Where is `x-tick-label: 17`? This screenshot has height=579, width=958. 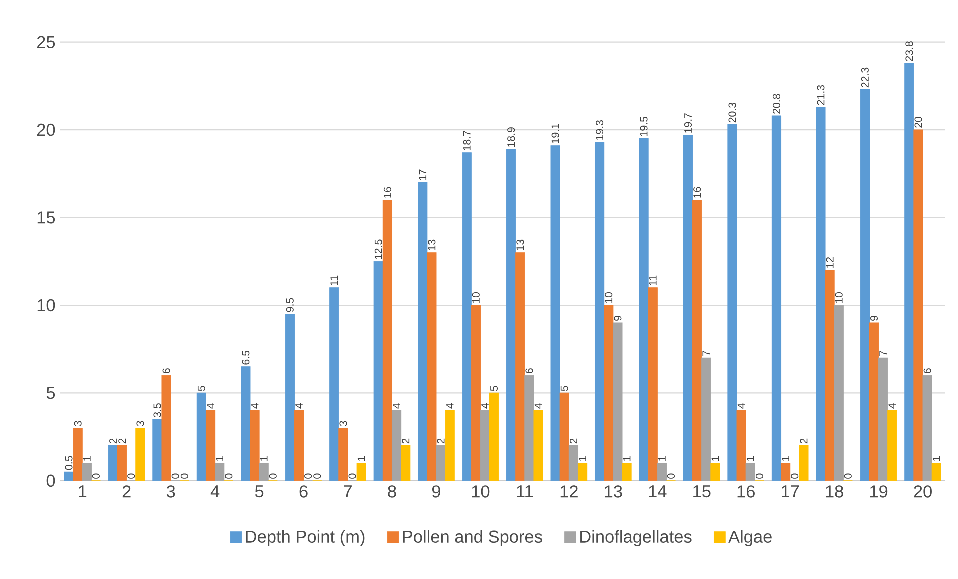
x-tick-label: 17 is located at coordinates (791, 492).